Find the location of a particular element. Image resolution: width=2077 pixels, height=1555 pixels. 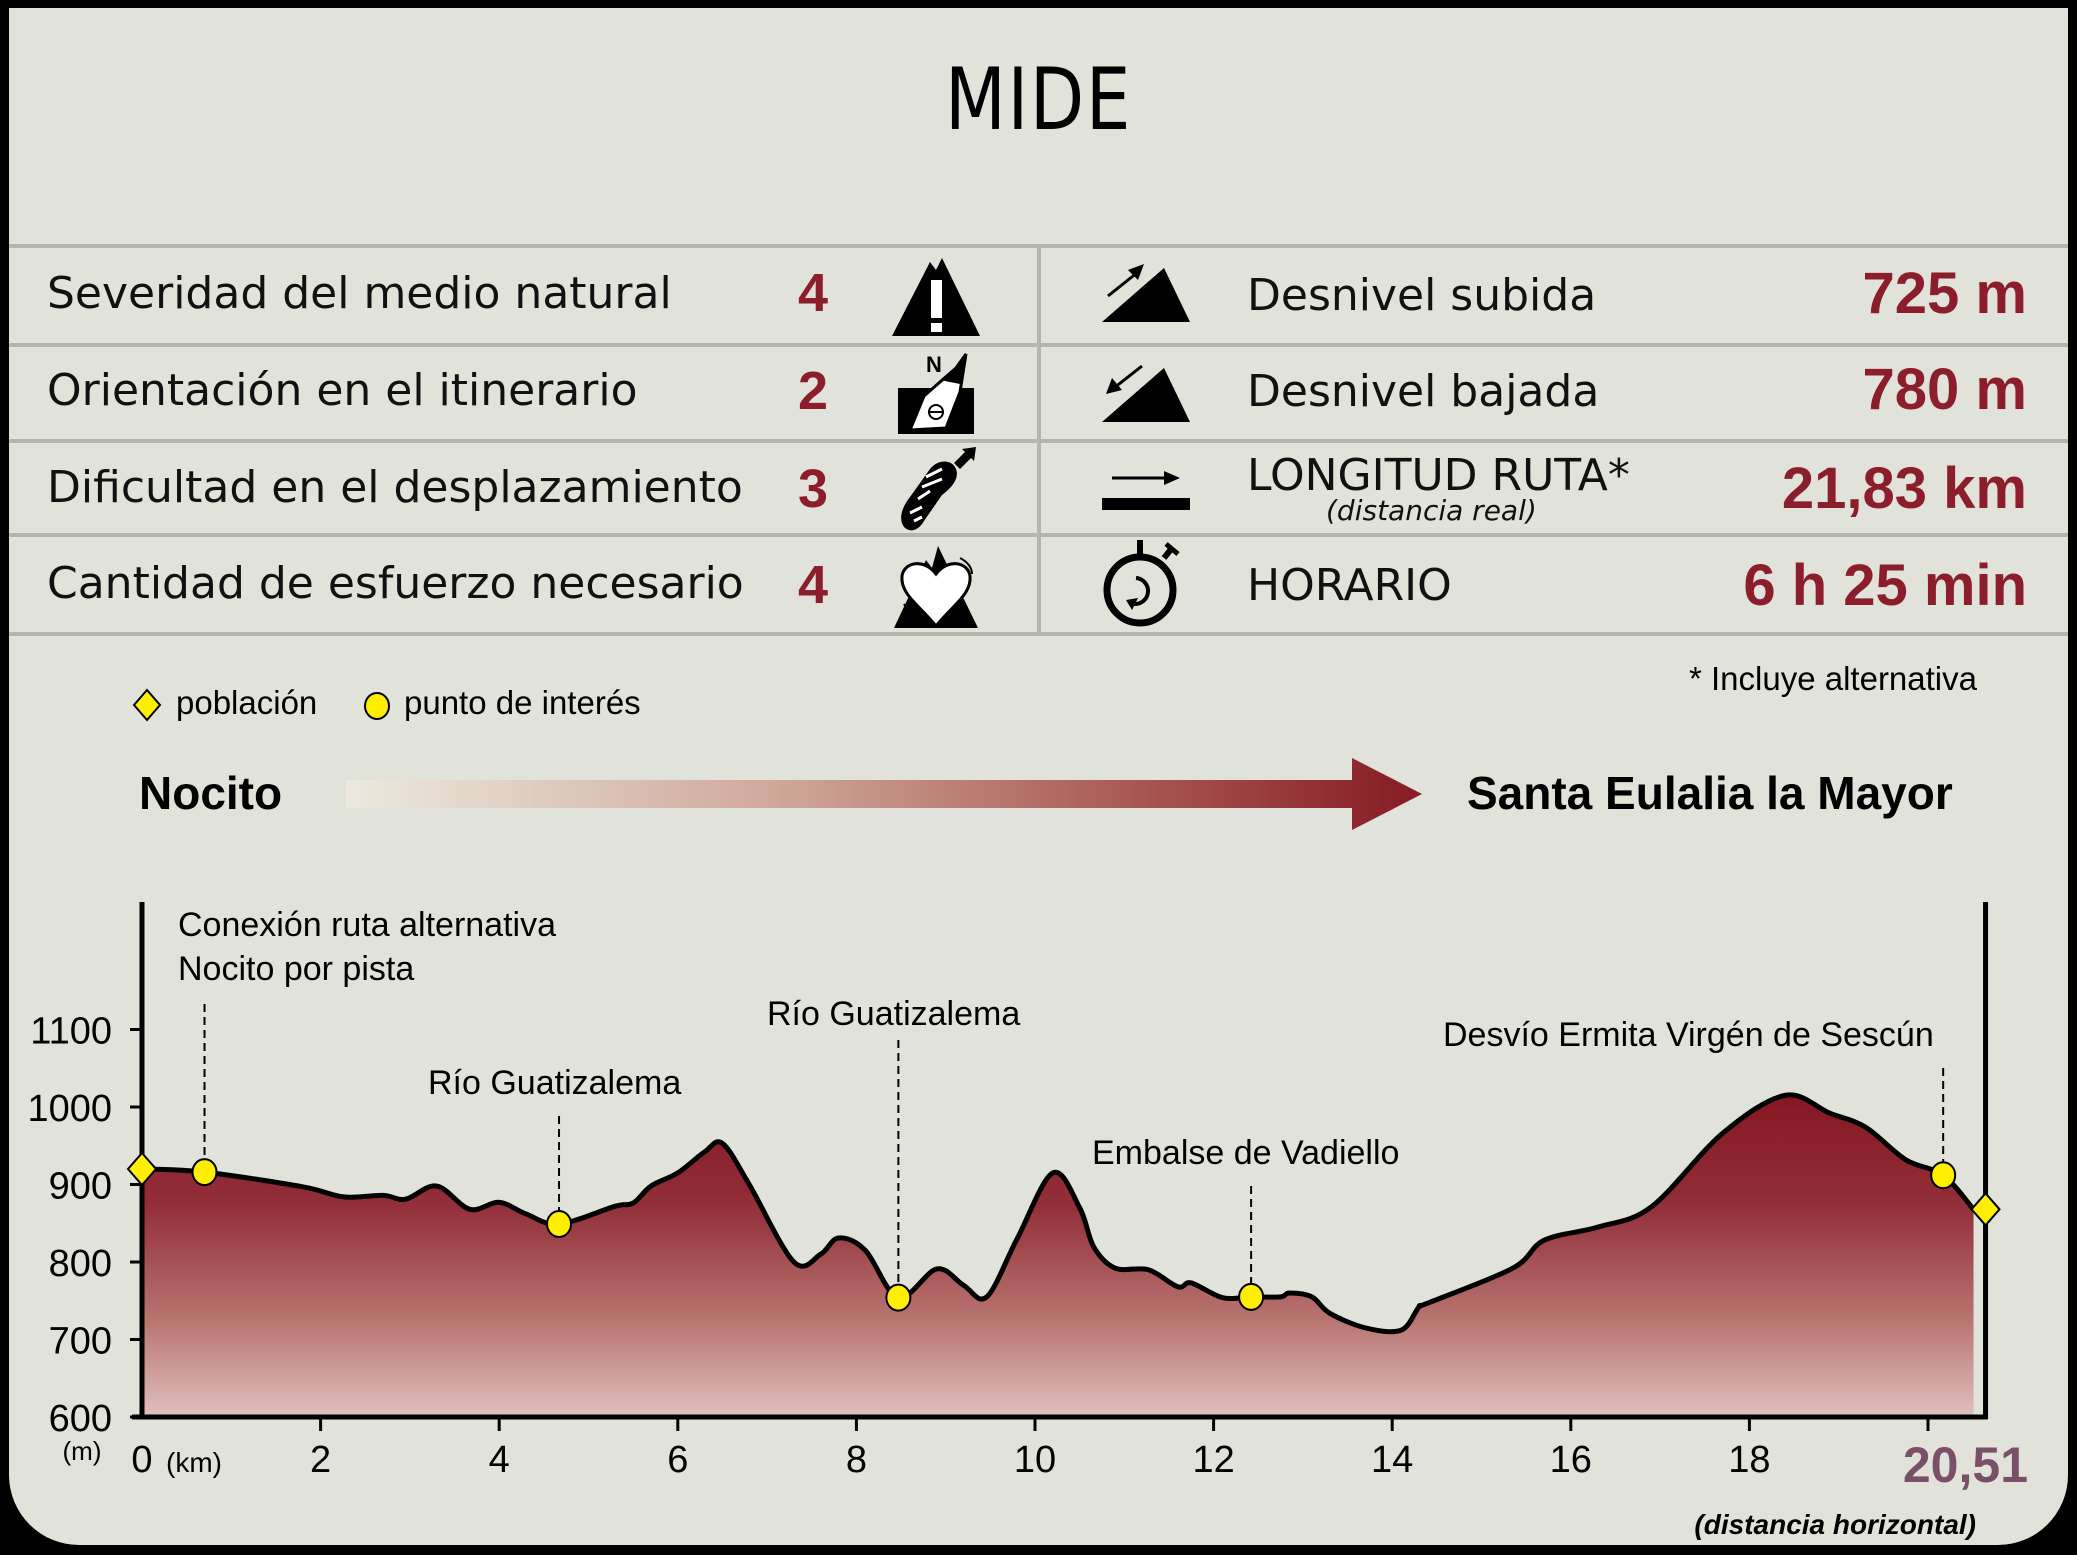

x-tick-label: 12 is located at coordinates (1213, 1460).